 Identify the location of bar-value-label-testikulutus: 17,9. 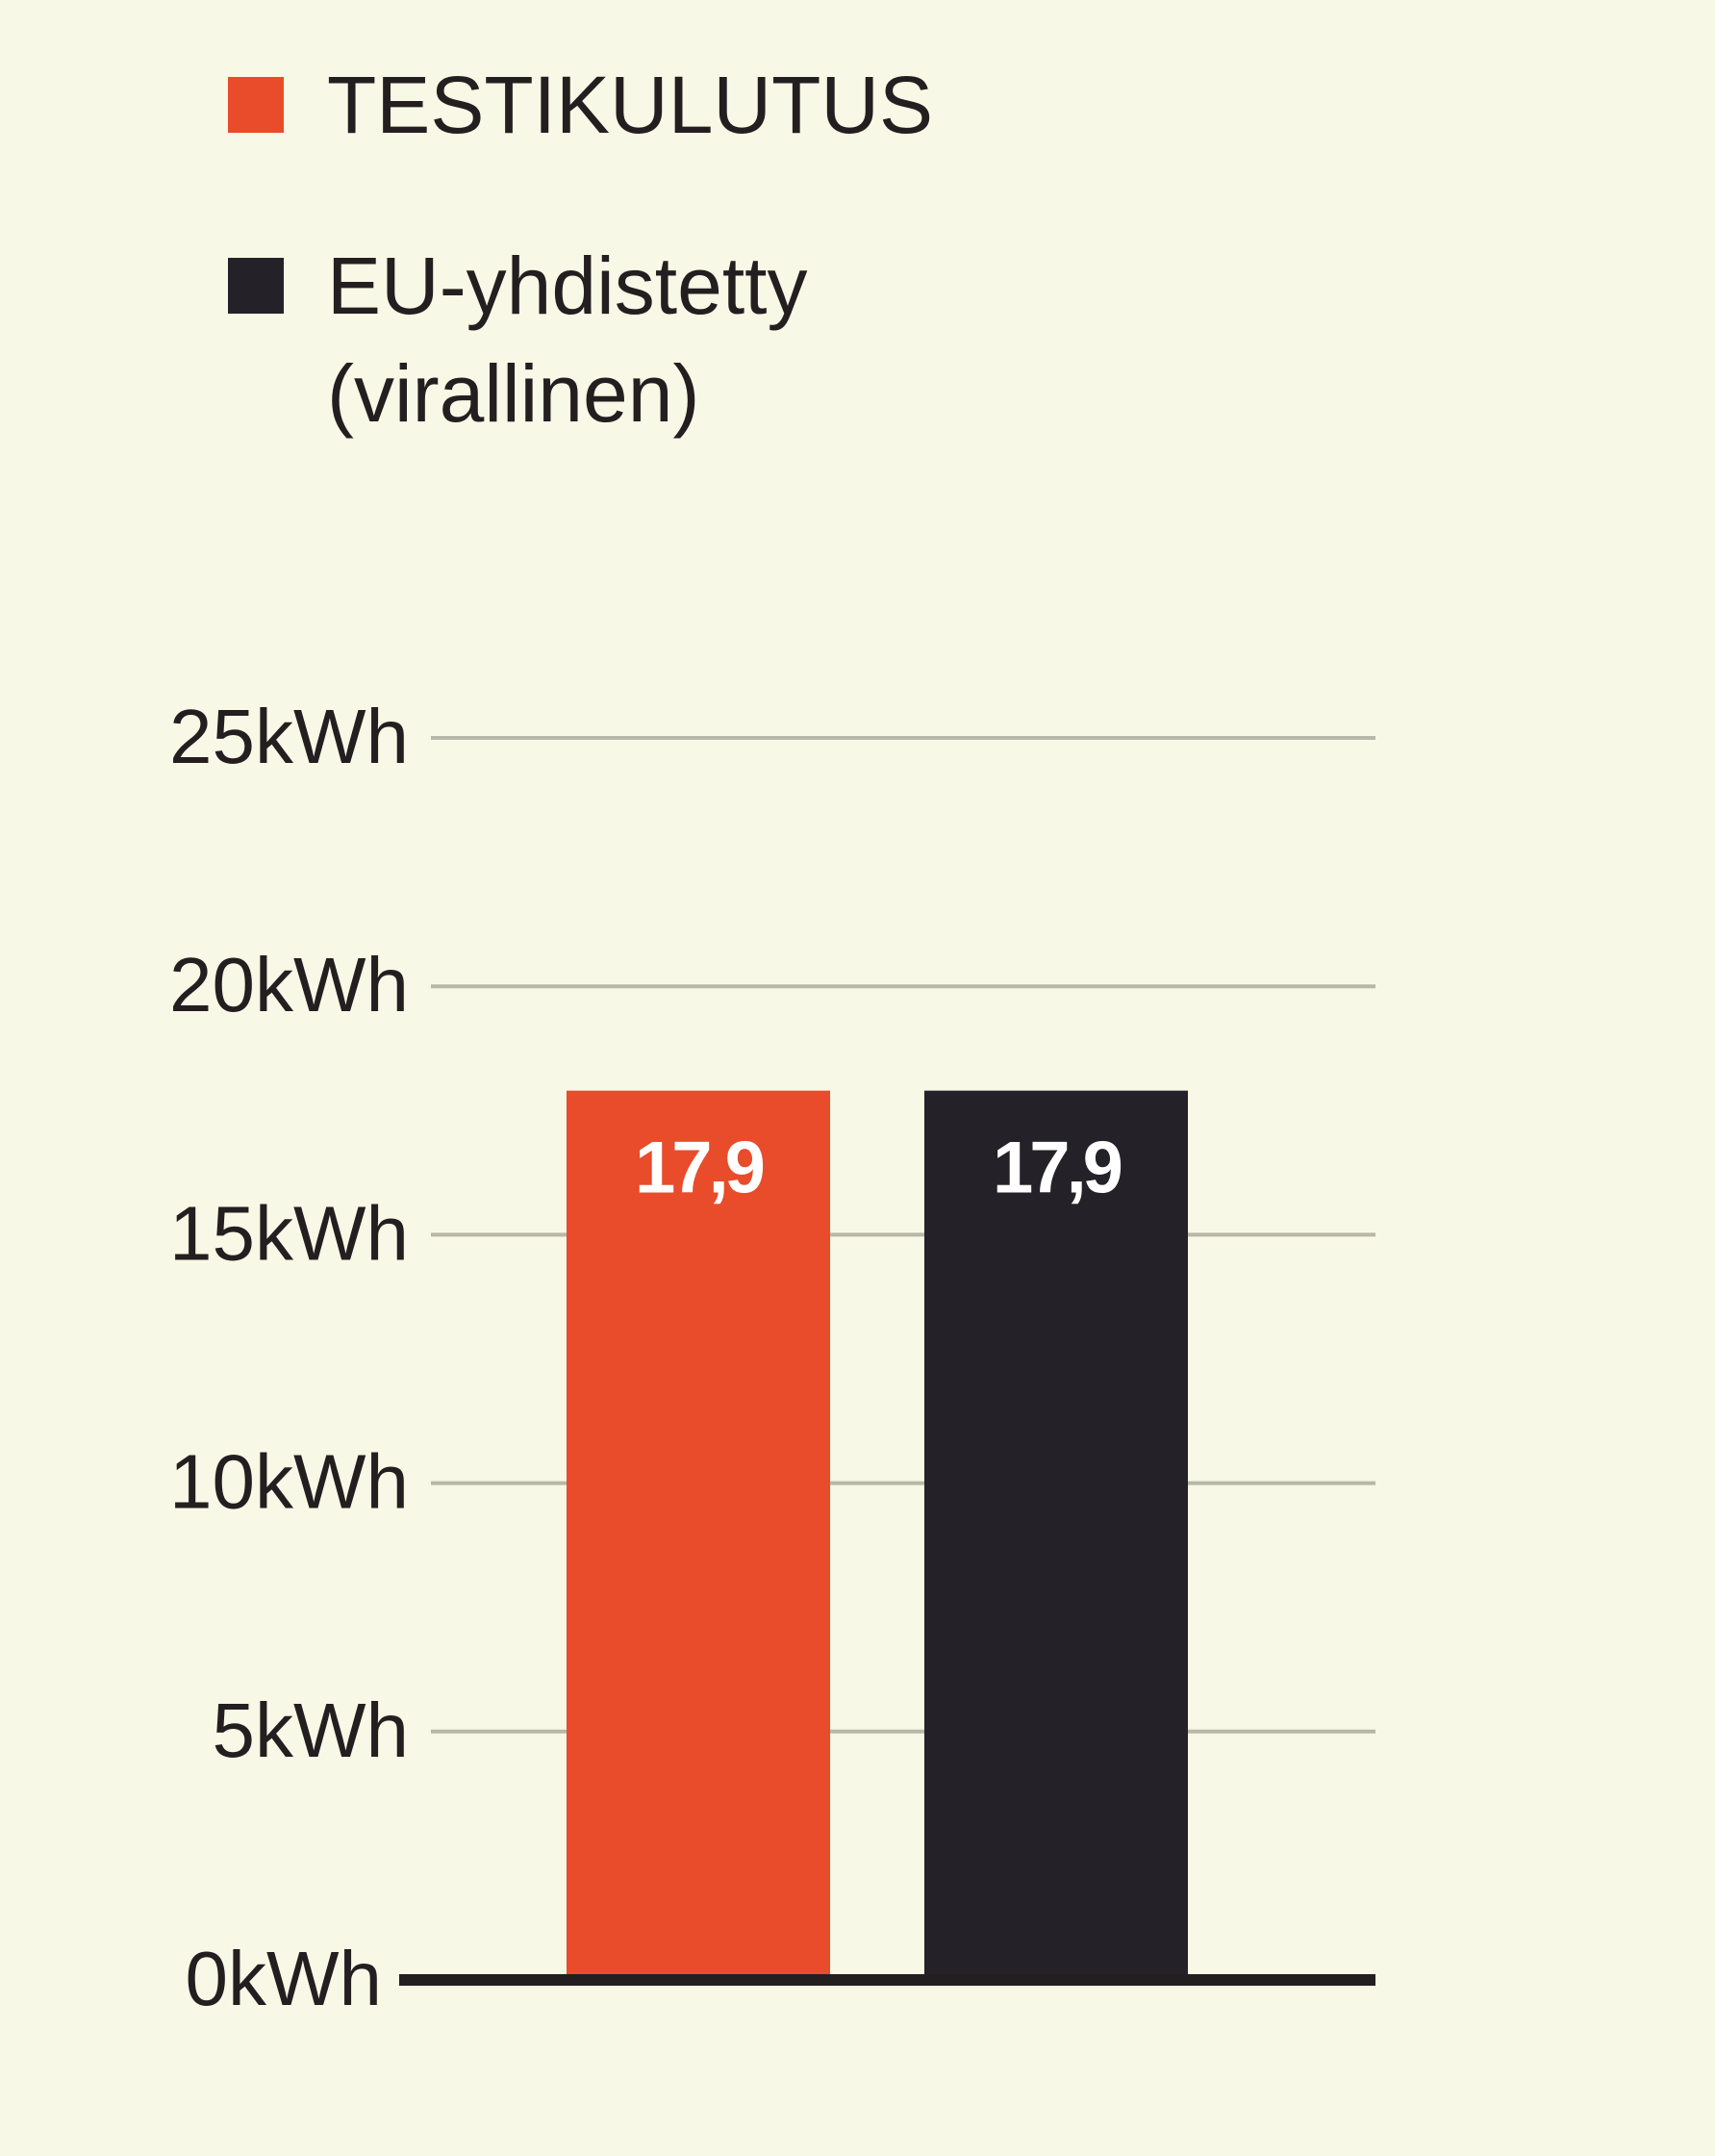
(699, 1168).